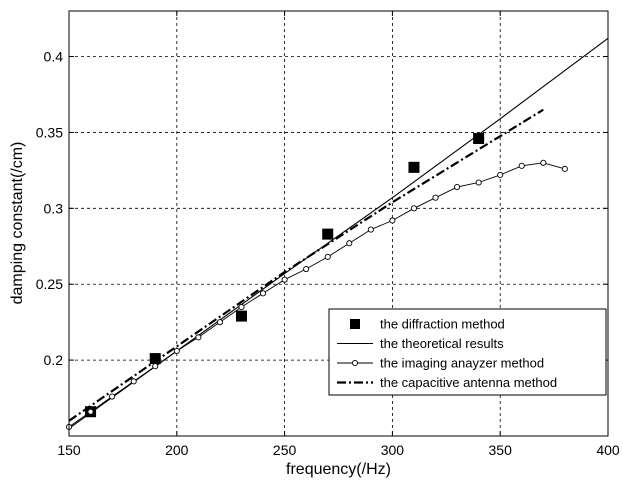 The height and width of the screenshot is (484, 623). Describe the element at coordinates (442, 343) in the screenshot. I see `legend-label: the theoretical results` at that location.